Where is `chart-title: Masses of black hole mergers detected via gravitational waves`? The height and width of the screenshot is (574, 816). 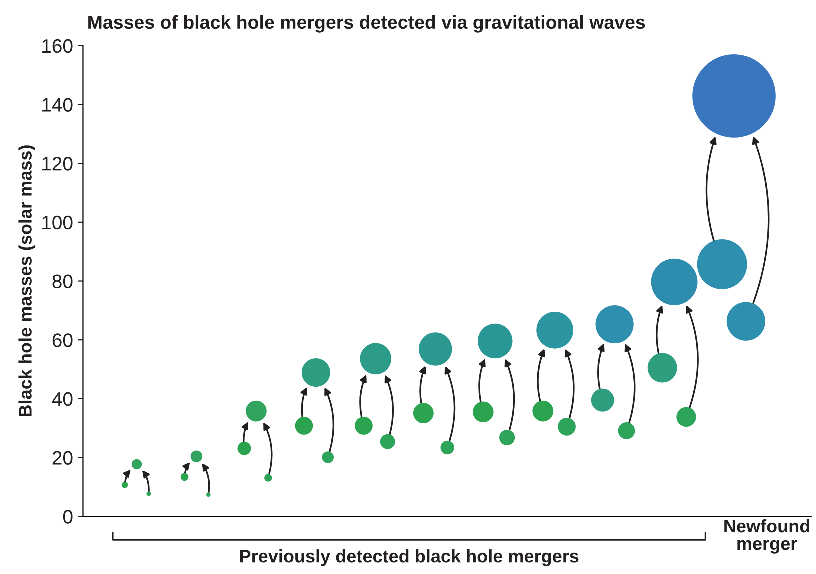
chart-title: Masses of black hole mergers detected via gravitational waves is located at coordinates (367, 24).